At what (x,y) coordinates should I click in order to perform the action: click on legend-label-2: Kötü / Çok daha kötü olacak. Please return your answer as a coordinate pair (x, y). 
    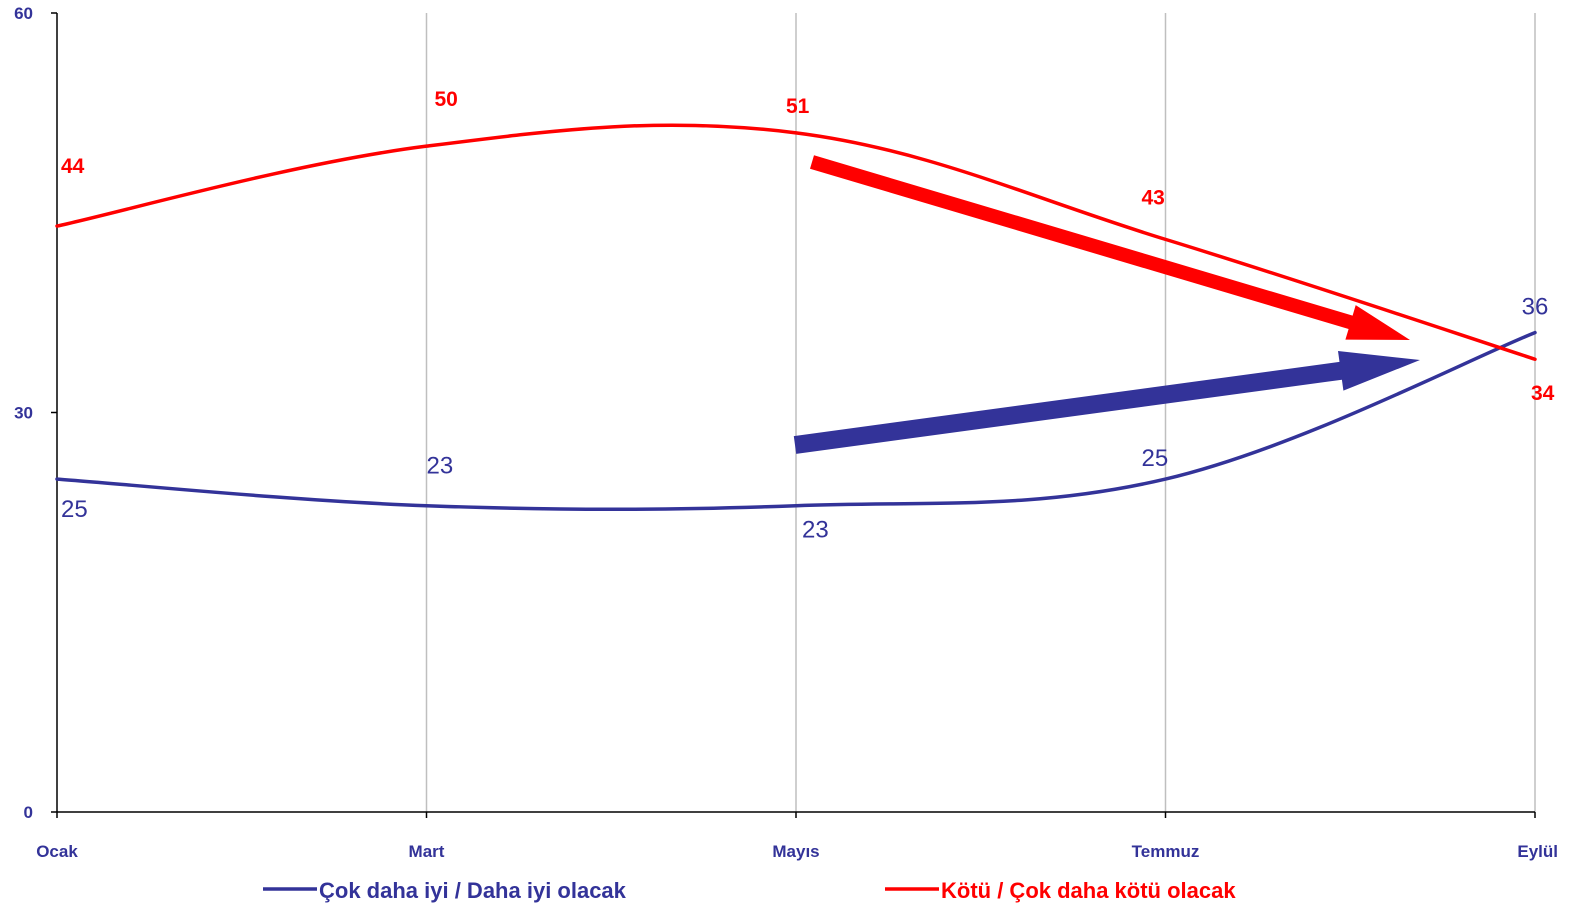
    Looking at the image, I should click on (1088, 890).